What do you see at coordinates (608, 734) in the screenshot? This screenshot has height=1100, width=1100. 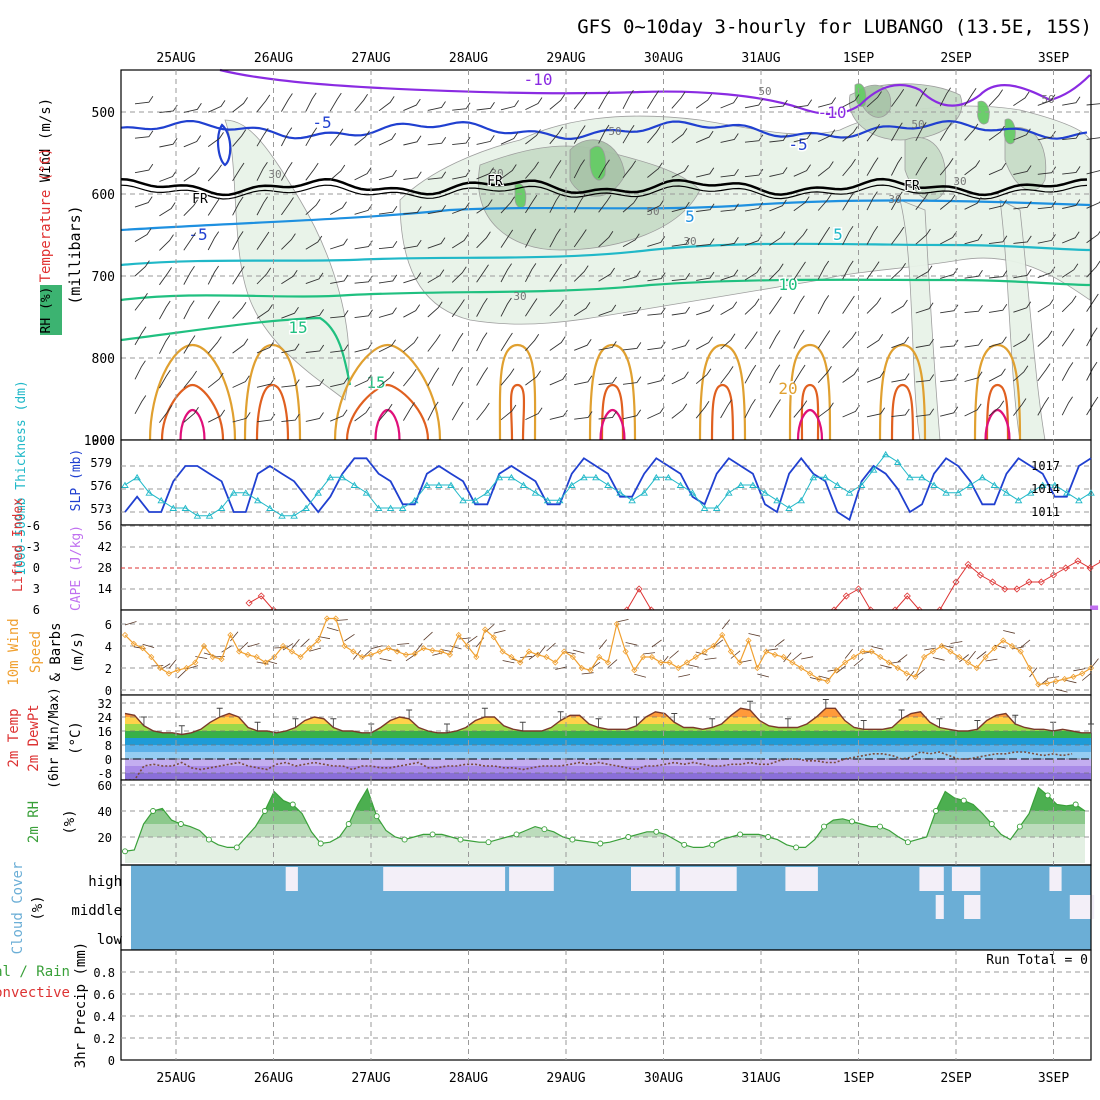 I see `temp-band` at bounding box center [608, 734].